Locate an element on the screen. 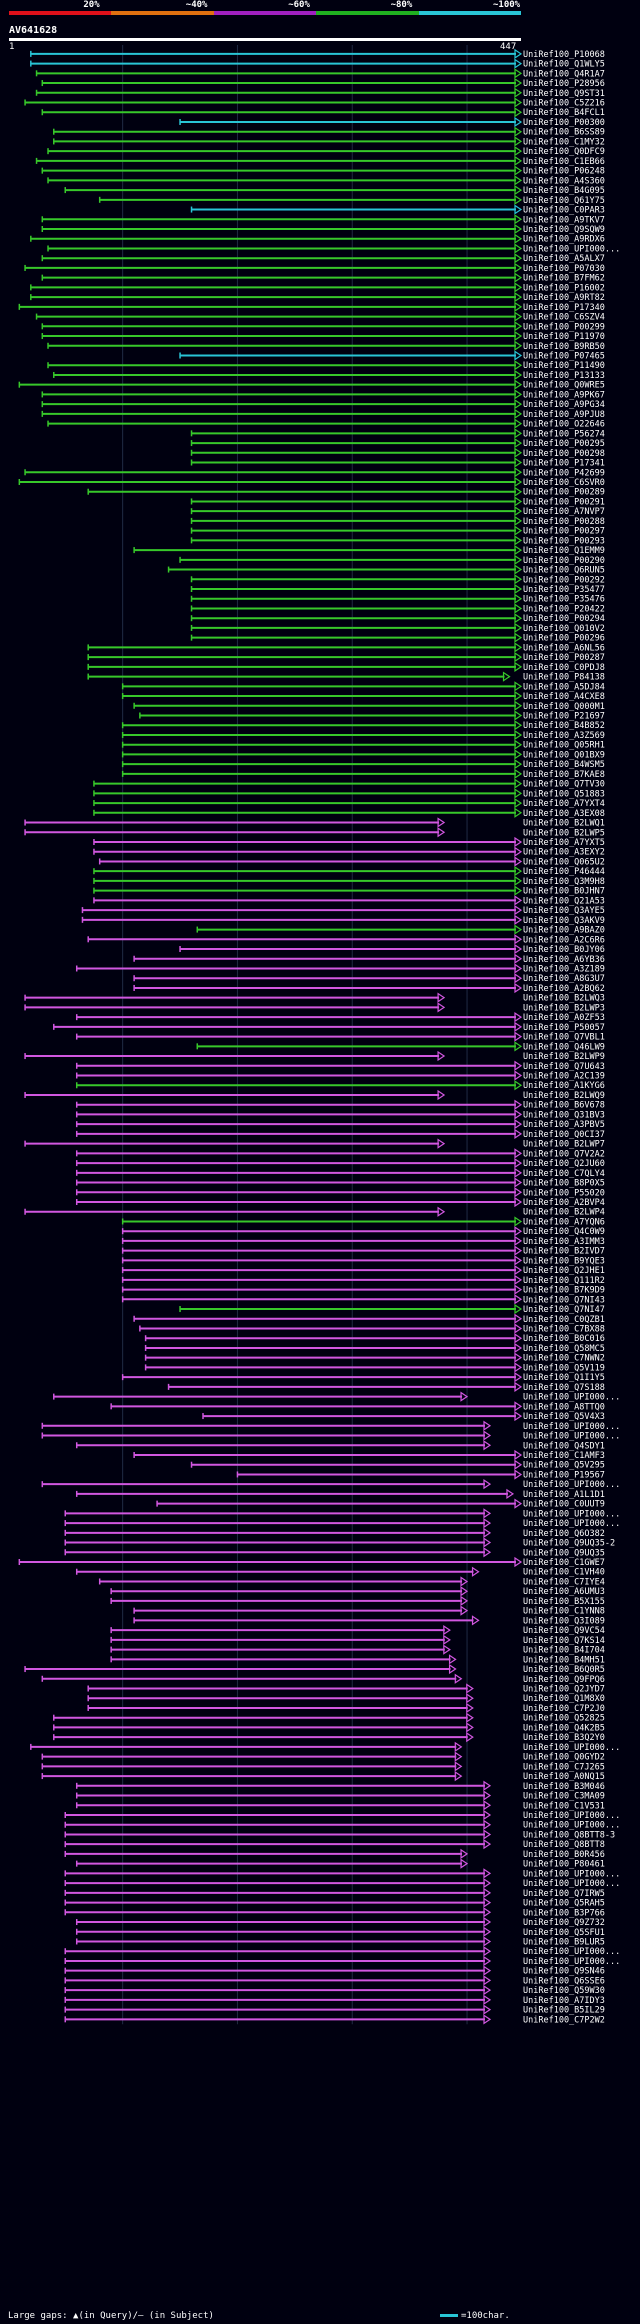  hit-row: UniRef100_A0NQ15 is located at coordinates (323, 1776).